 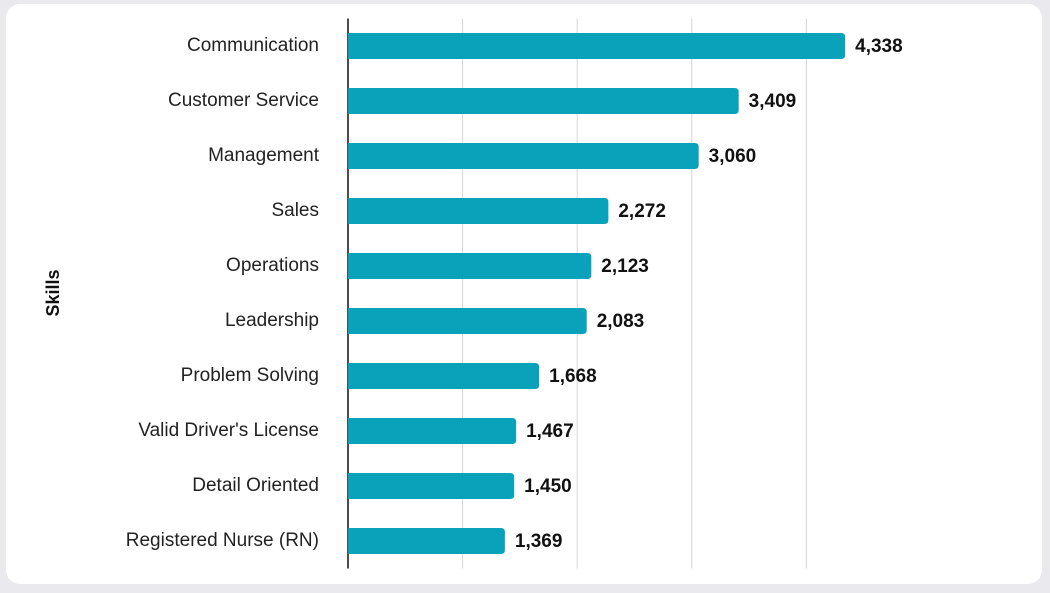 I want to click on value-label: 4,338, so click(x=879, y=46).